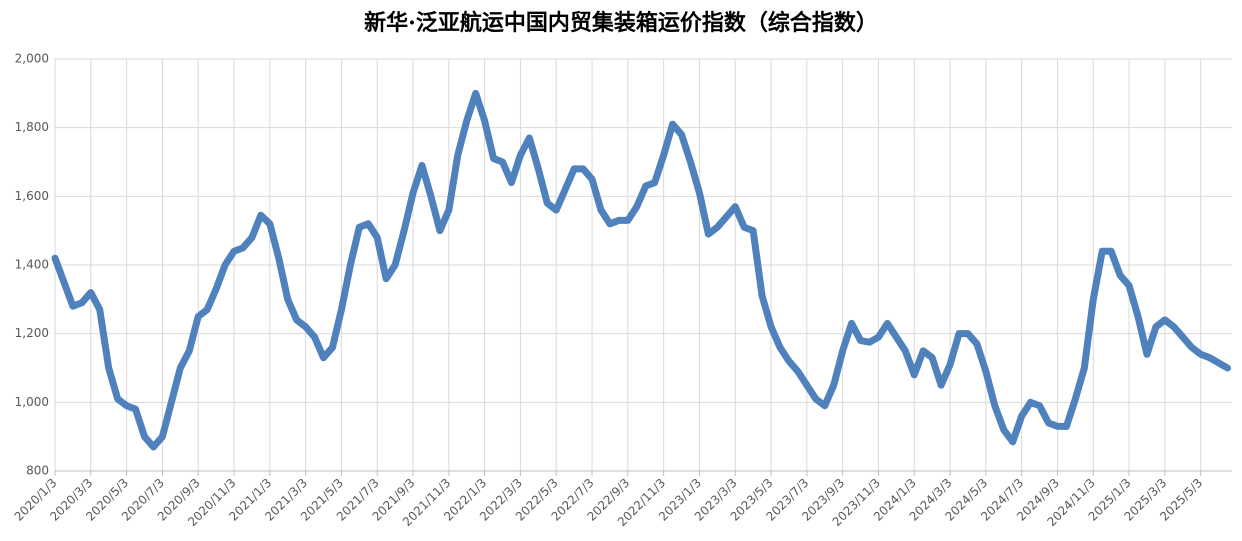  What do you see at coordinates (32, 127) in the screenshot?
I see `y-tick-label: 1,800` at bounding box center [32, 127].